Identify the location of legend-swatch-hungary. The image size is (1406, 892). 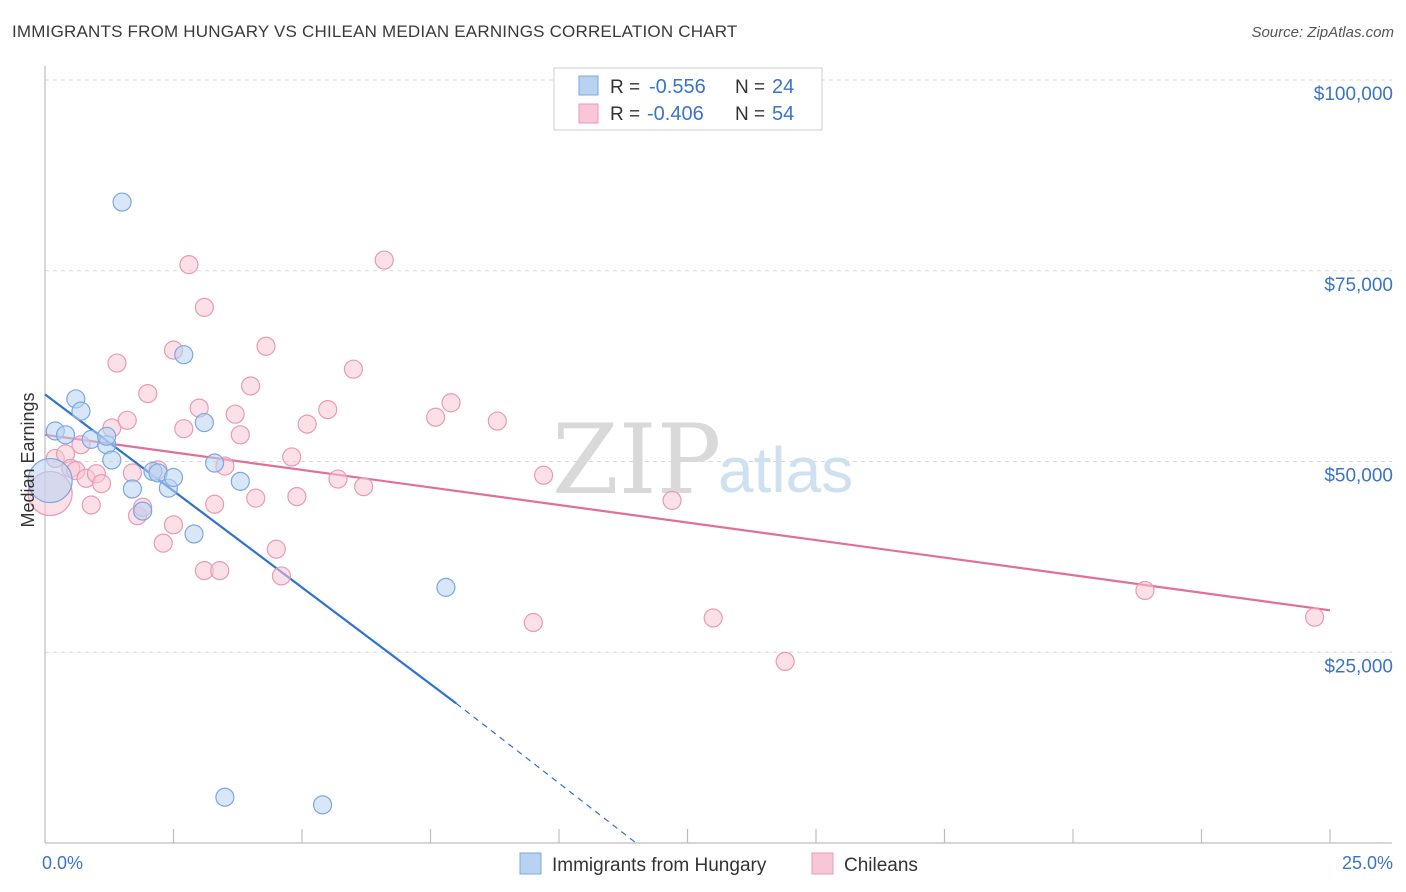
(530, 863).